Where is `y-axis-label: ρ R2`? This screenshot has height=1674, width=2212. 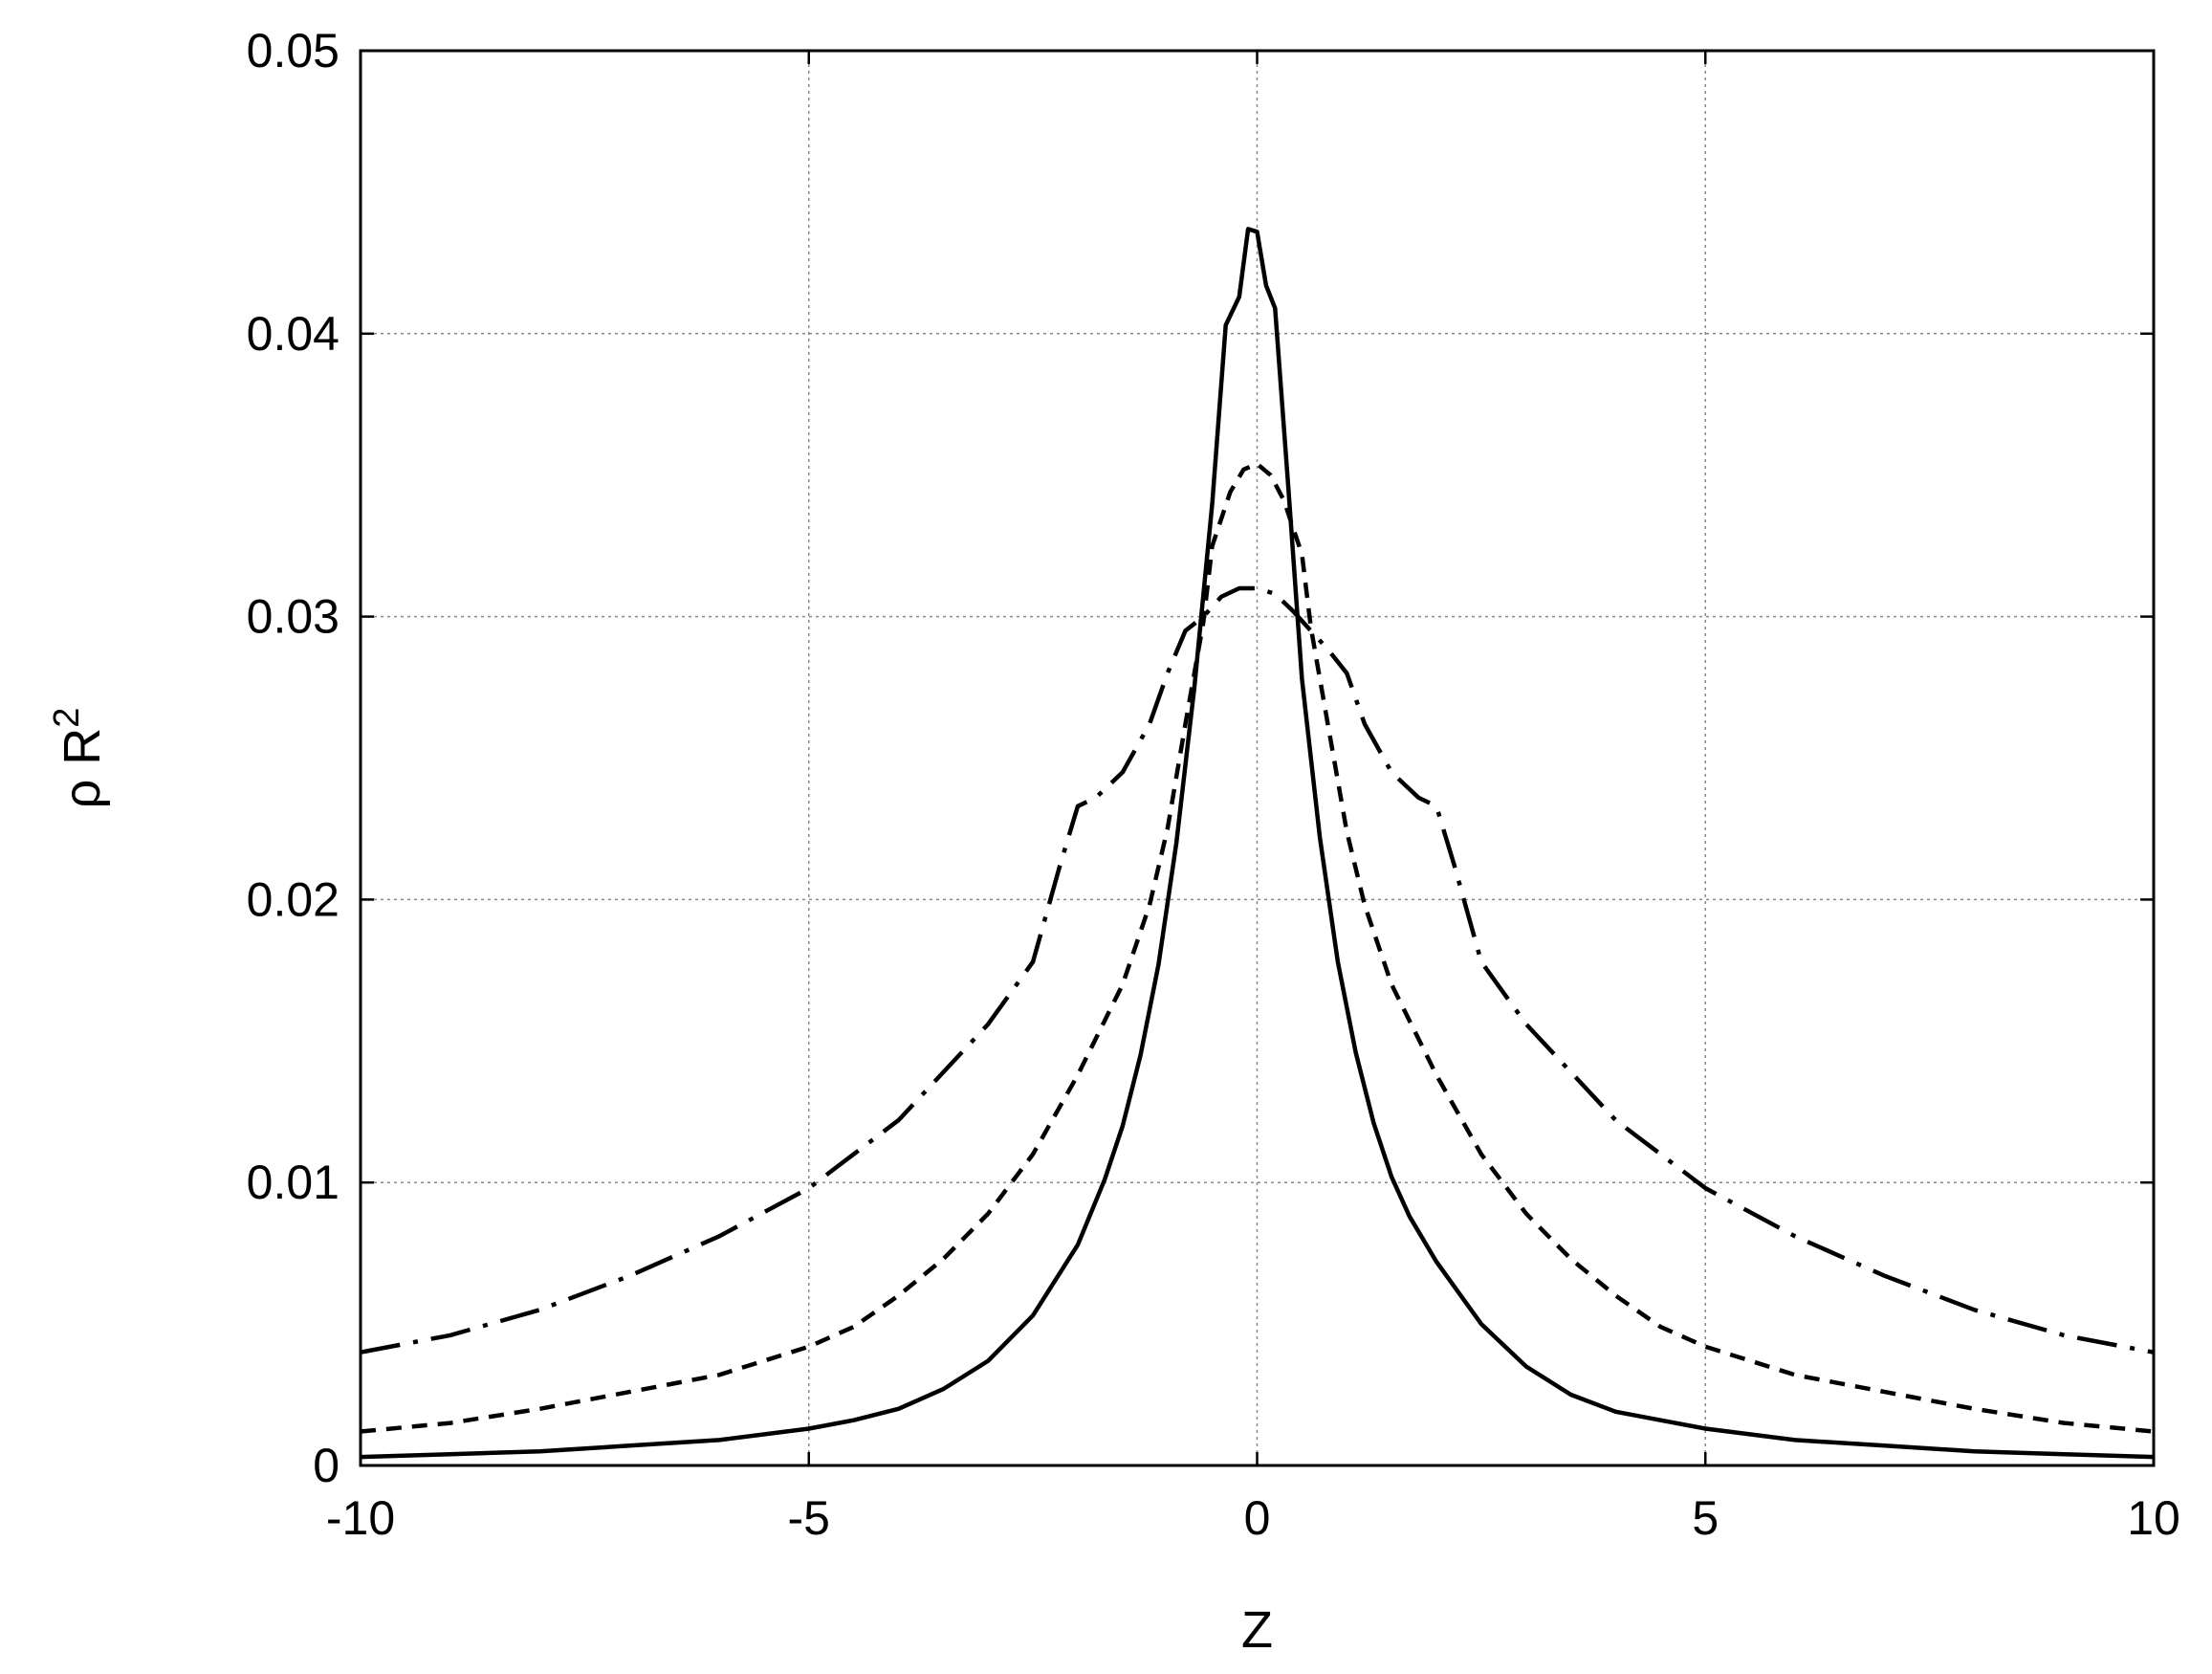
y-axis-label: ρ R2 is located at coordinates (79, 758).